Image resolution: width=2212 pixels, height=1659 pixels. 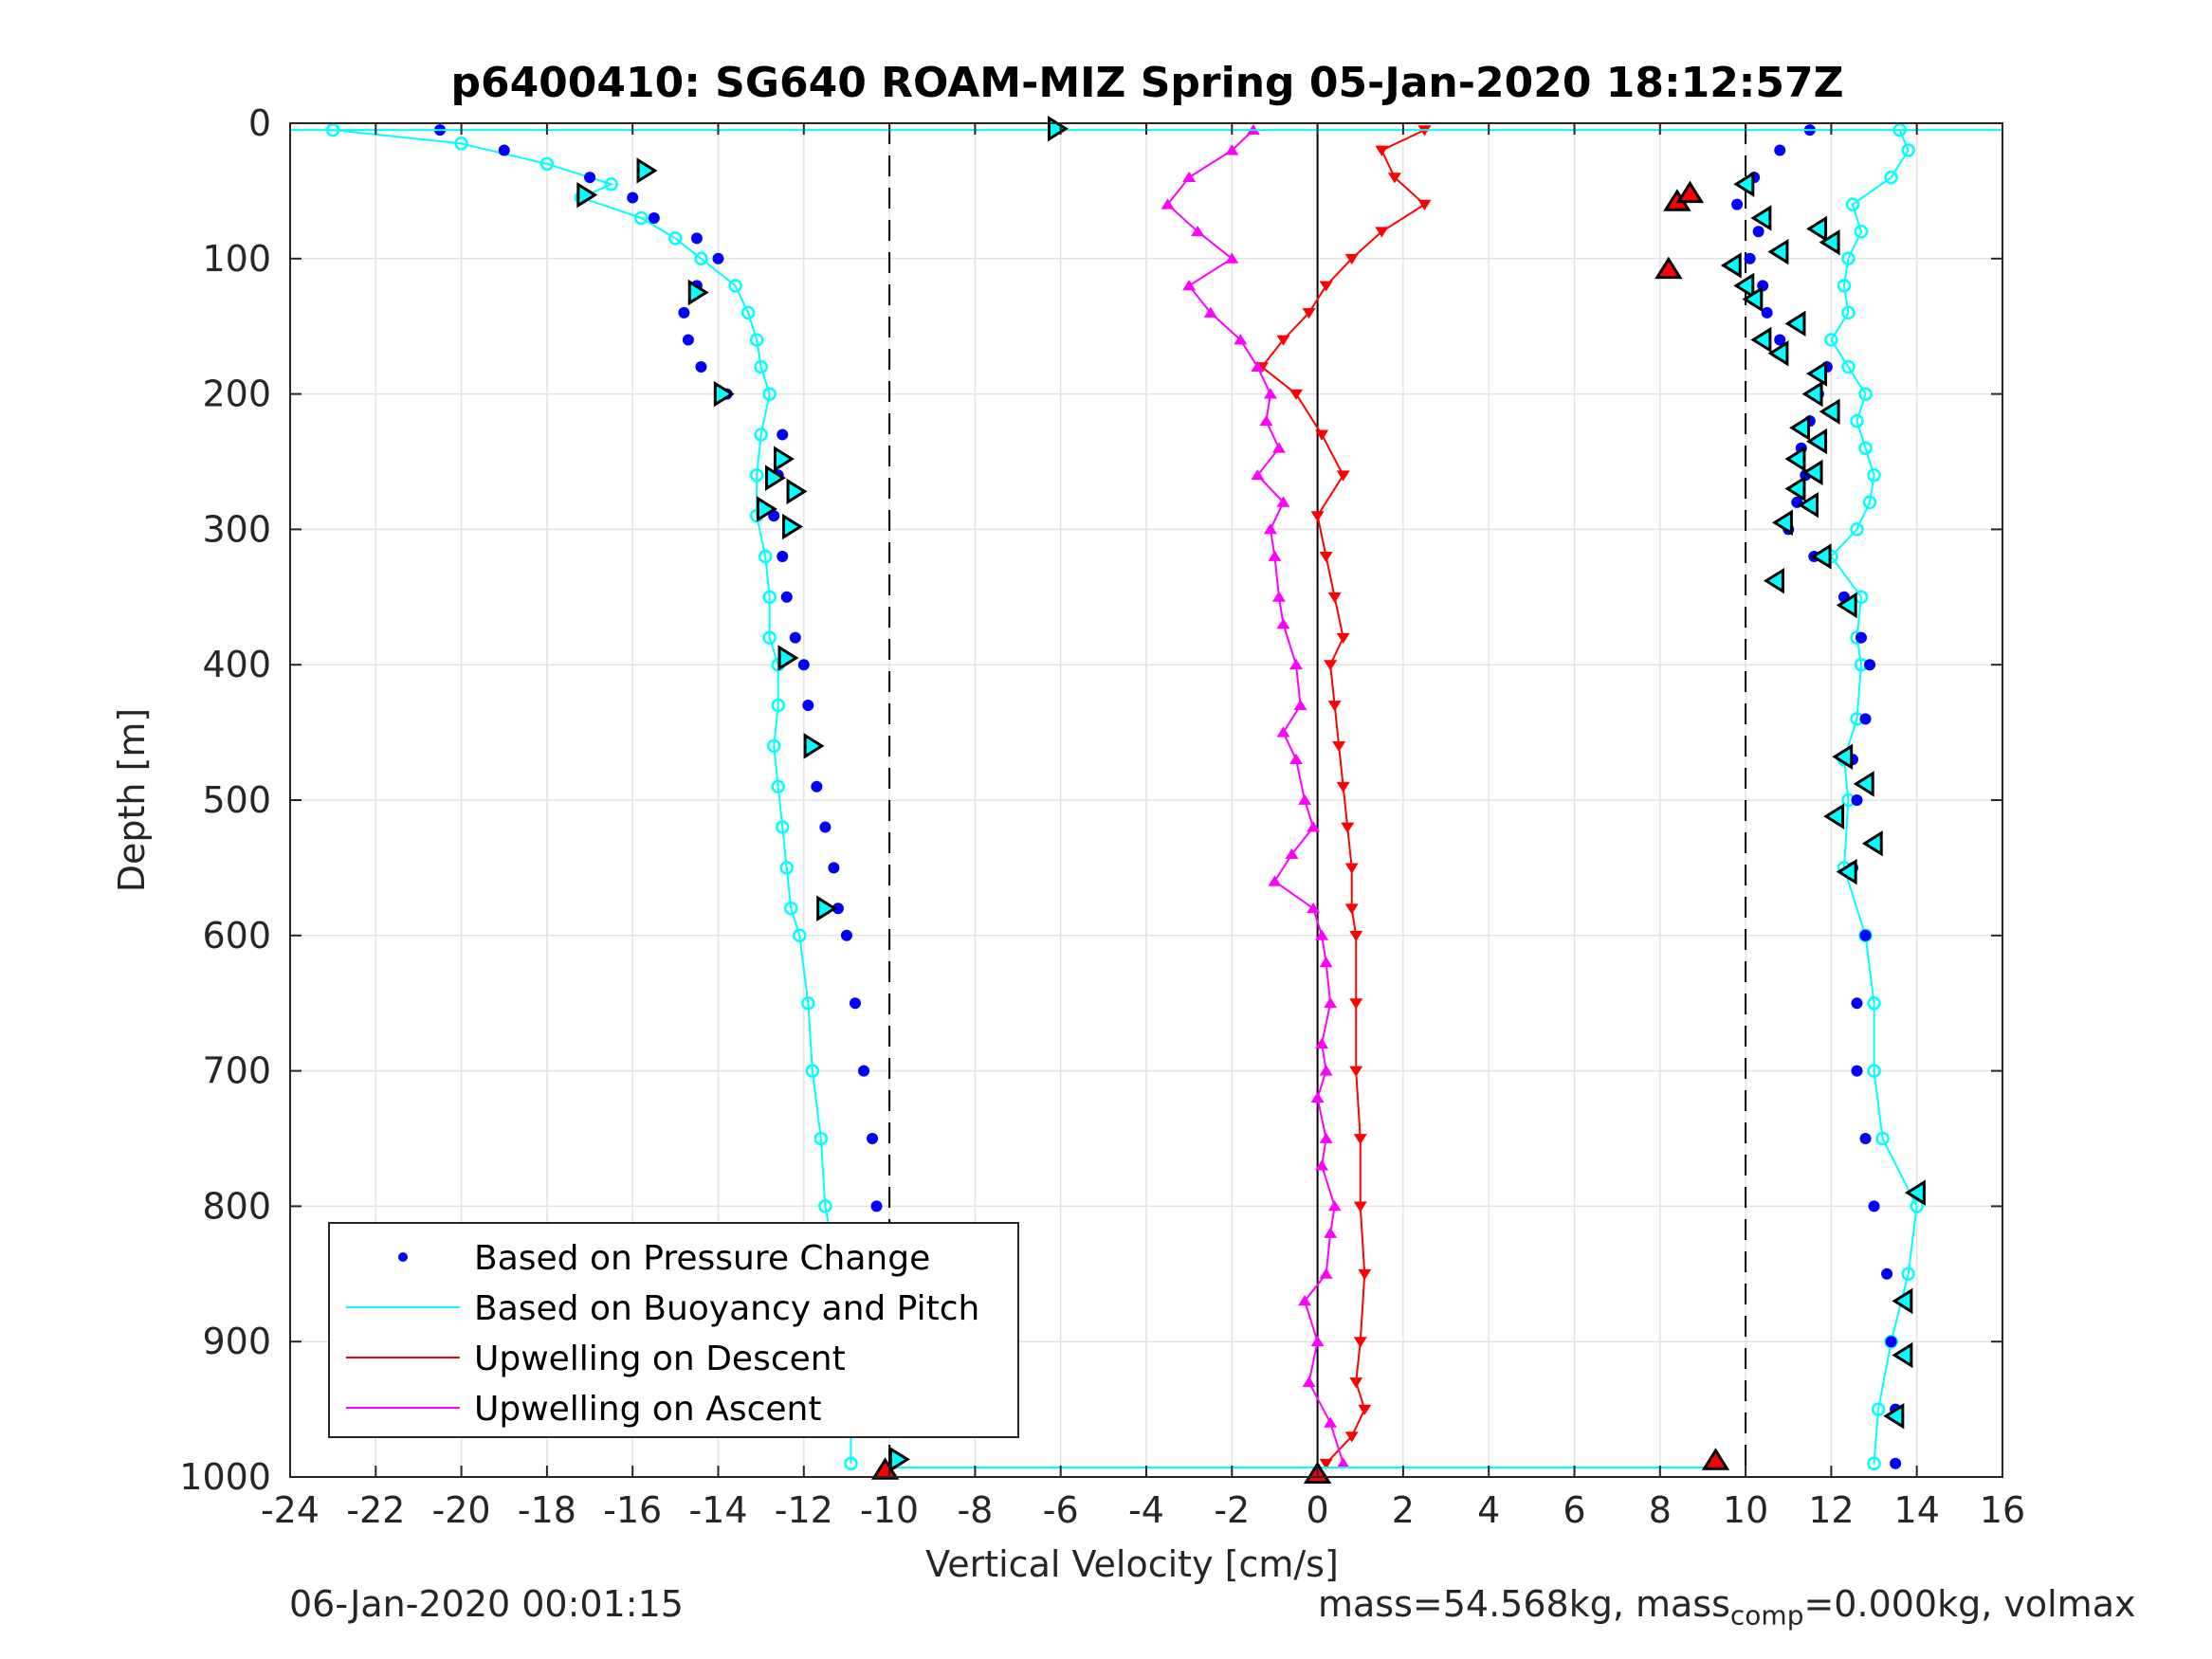 What do you see at coordinates (236, 800) in the screenshot?
I see `y-tick-label: 500` at bounding box center [236, 800].